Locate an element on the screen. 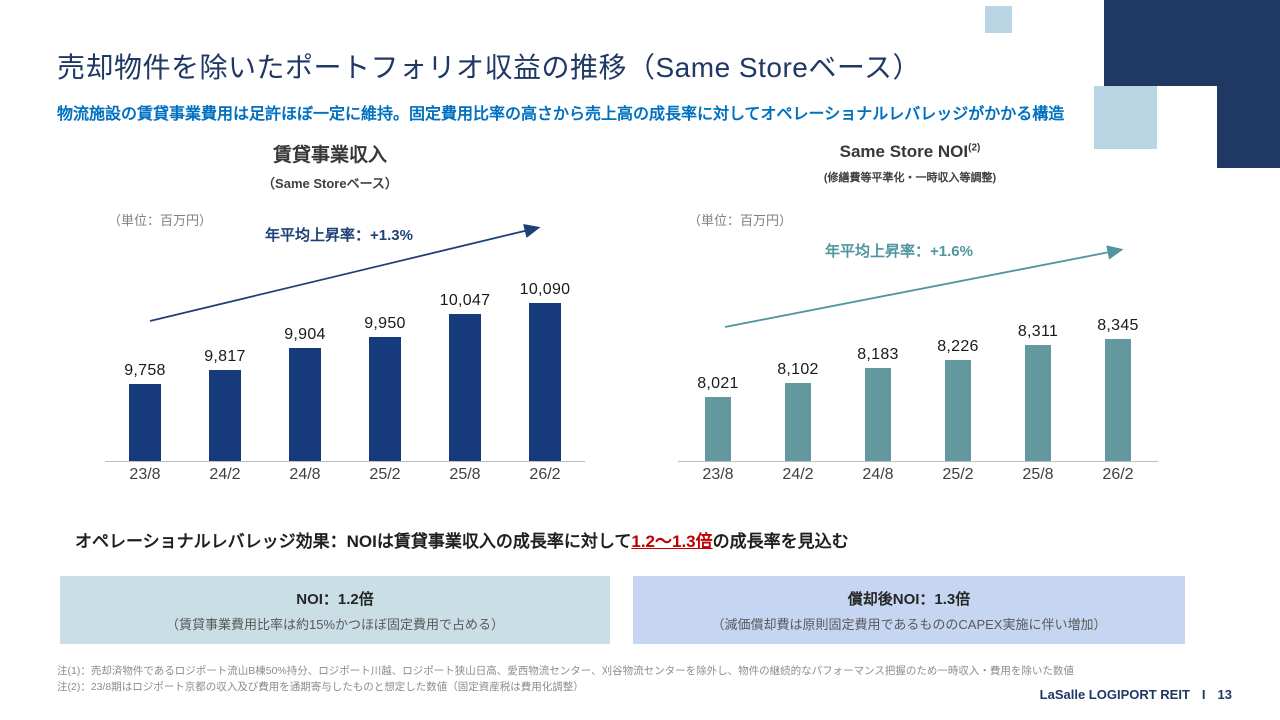 This screenshot has height=720, width=1280. footer: LaSalle LOGIPORT REIT I 13 is located at coordinates (1136, 694).